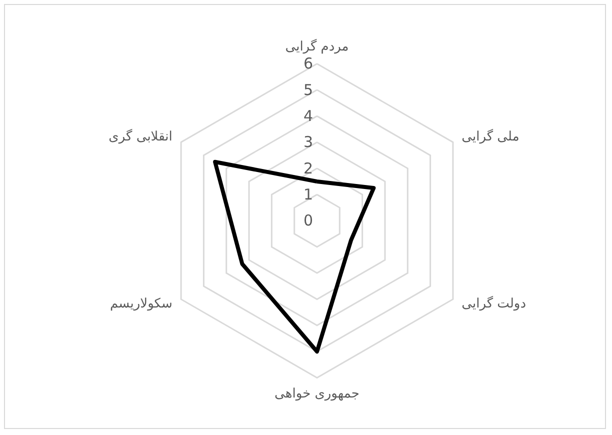 The image size is (612, 435). I want to click on spoke-label: مردم گرایی, so click(317, 46).